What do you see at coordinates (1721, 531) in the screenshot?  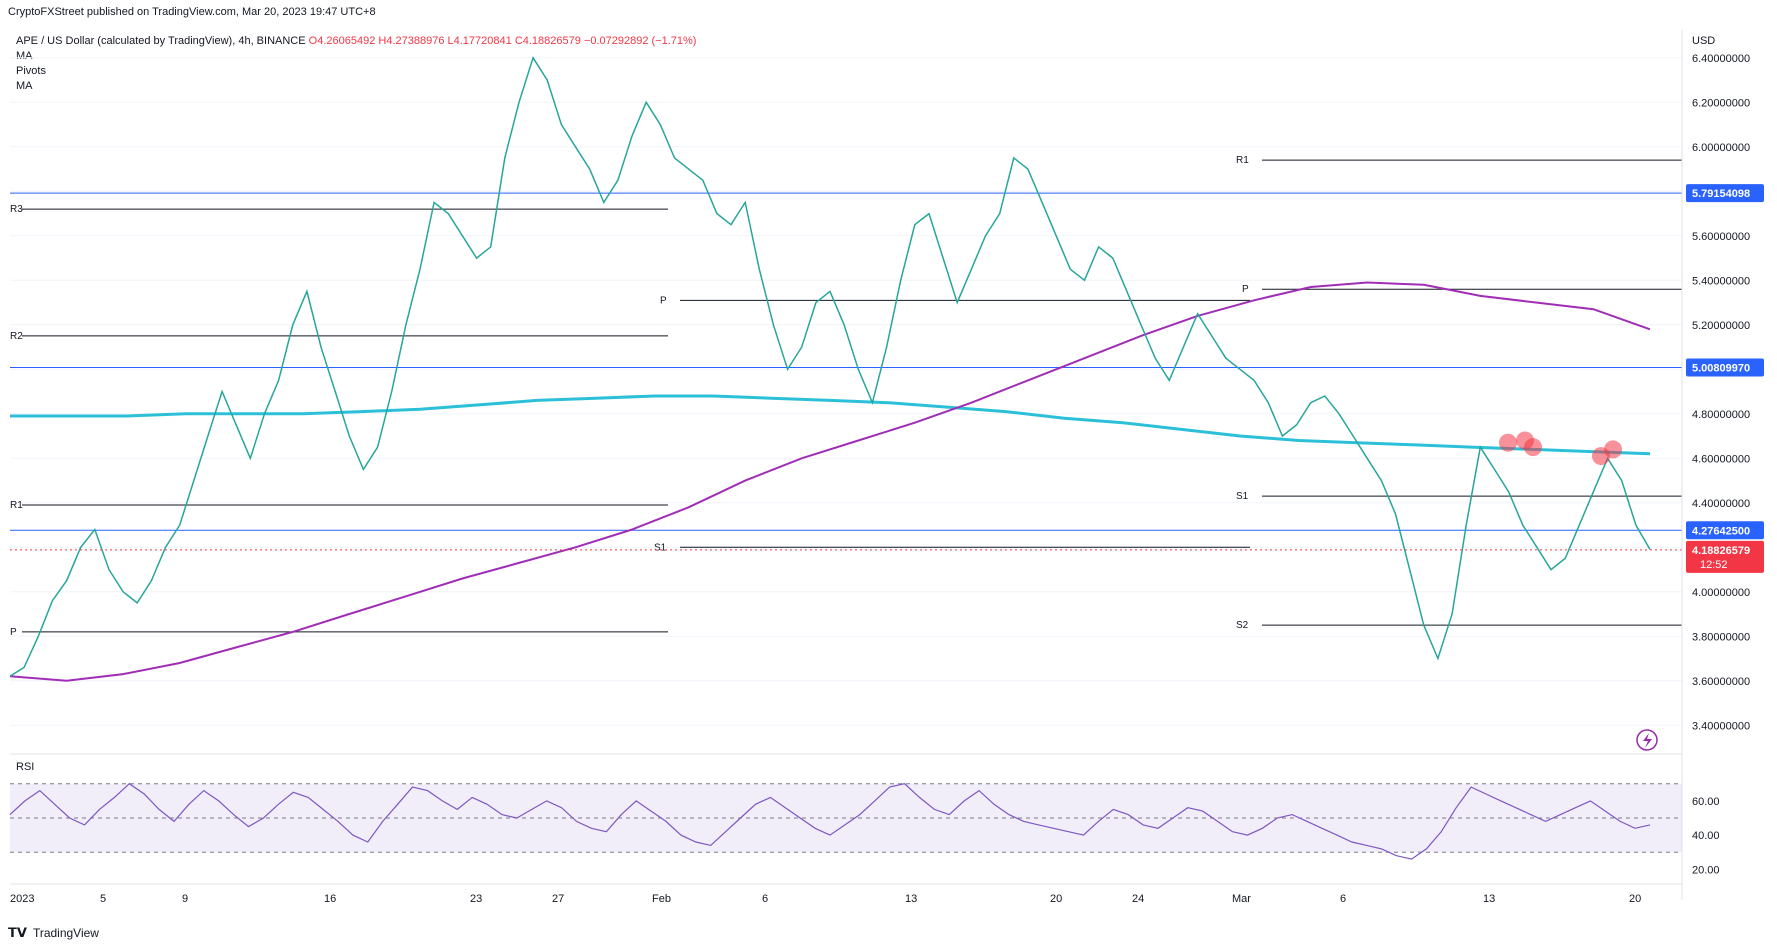 I see `price-tag-label: 4.27642500` at bounding box center [1721, 531].